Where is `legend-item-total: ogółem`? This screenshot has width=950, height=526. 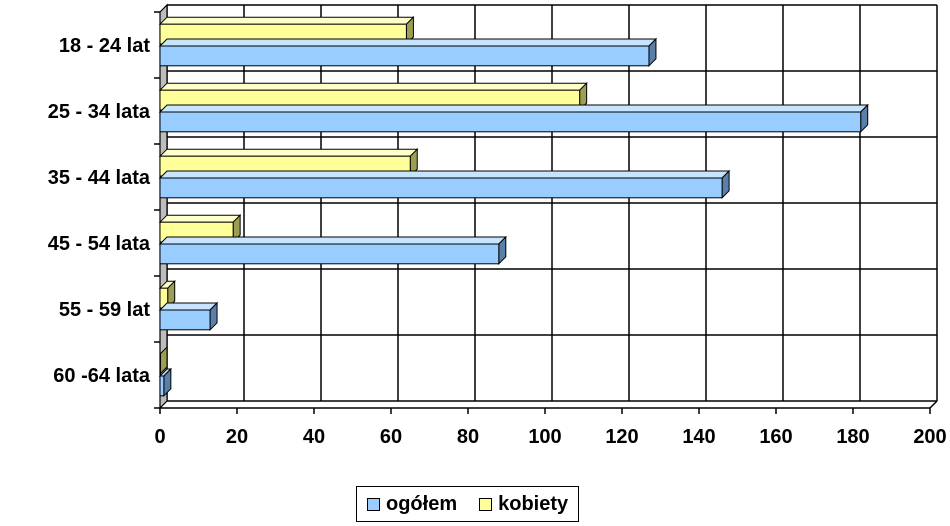
legend-item-total: ogółem is located at coordinates (412, 504).